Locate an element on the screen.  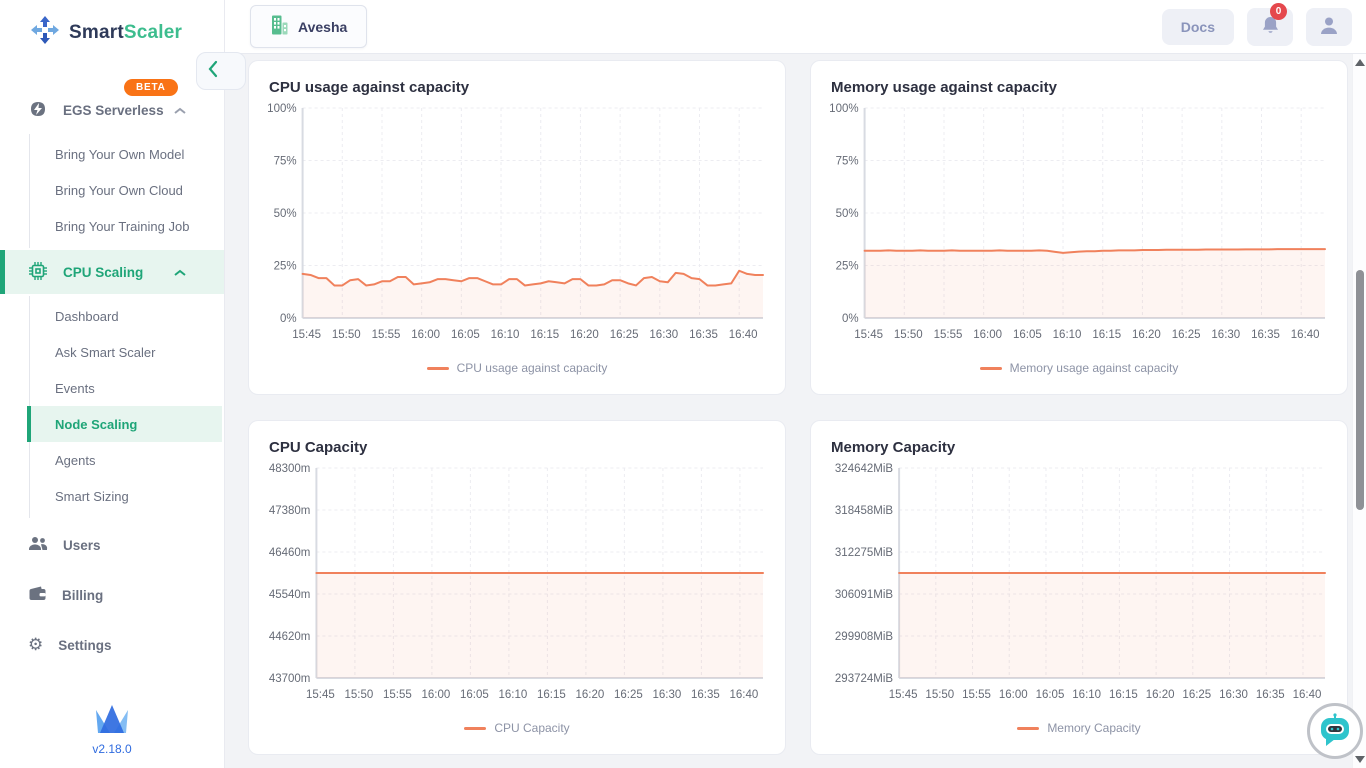
scrollbar is located at coordinates (1359, 411).